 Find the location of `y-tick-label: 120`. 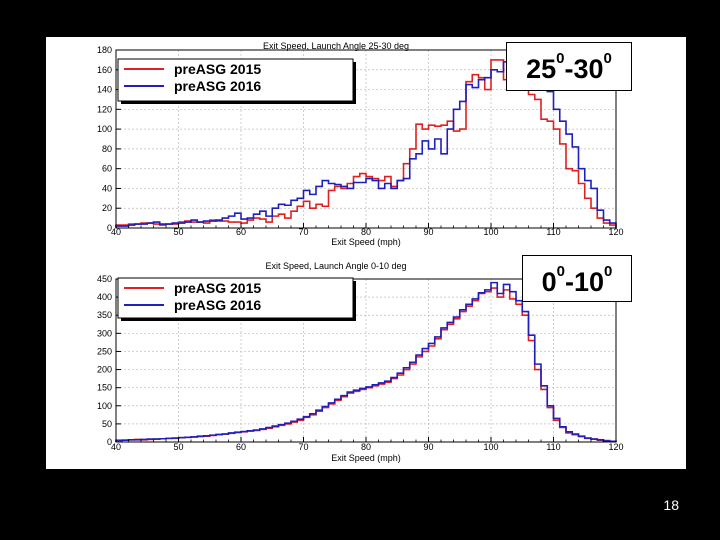

y-tick-label: 120 is located at coordinates (104, 109).